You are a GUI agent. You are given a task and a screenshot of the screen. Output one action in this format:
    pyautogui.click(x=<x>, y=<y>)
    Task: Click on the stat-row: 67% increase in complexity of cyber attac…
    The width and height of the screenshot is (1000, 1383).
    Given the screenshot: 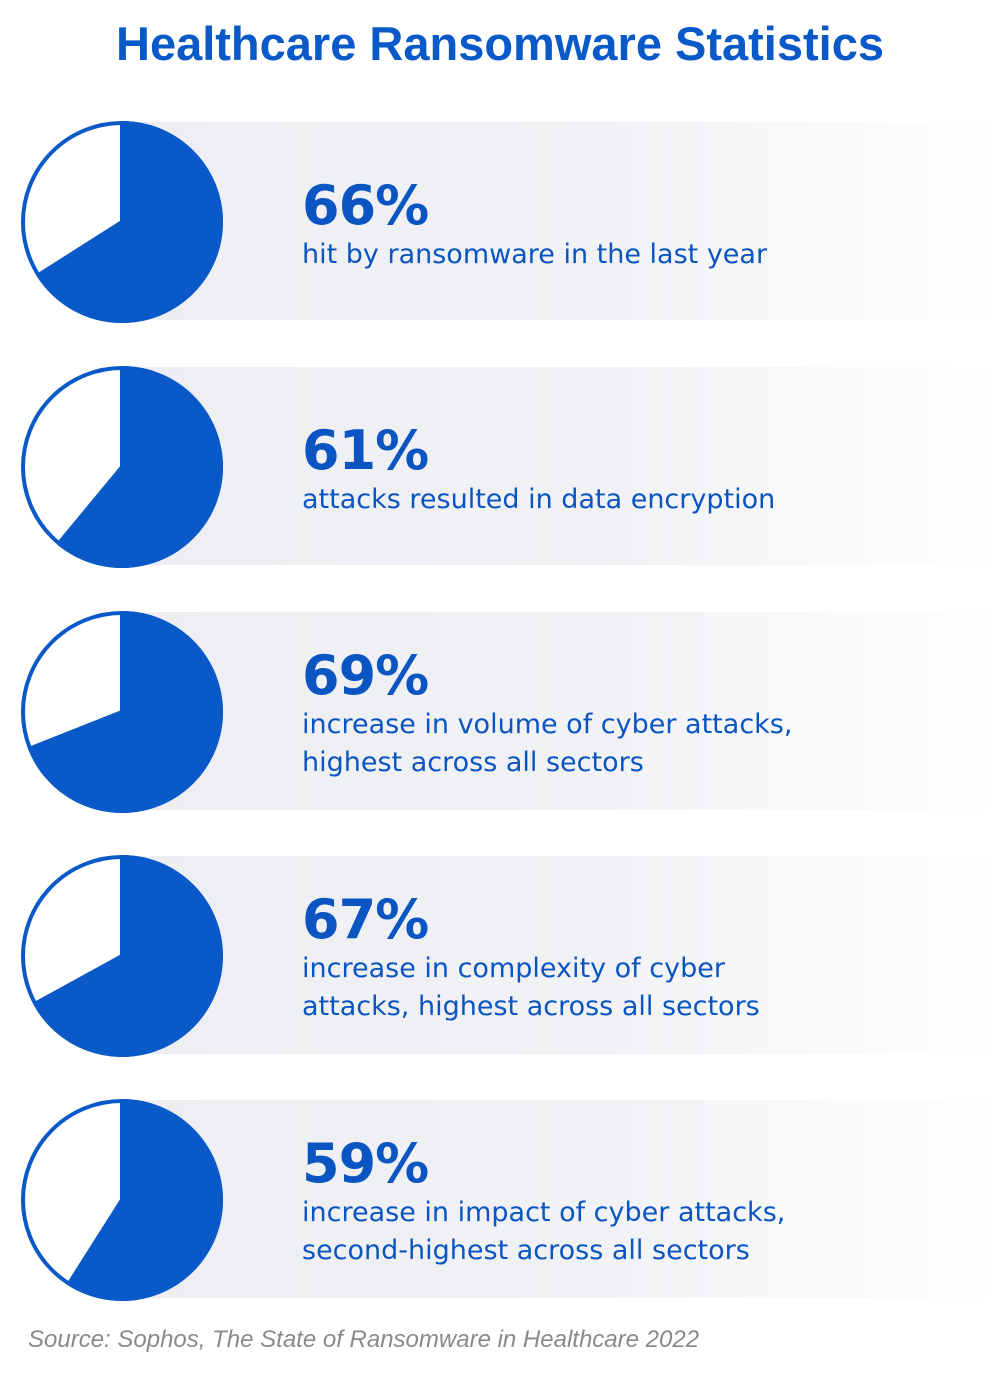 What is the action you would take?
    pyautogui.click(x=500, y=956)
    